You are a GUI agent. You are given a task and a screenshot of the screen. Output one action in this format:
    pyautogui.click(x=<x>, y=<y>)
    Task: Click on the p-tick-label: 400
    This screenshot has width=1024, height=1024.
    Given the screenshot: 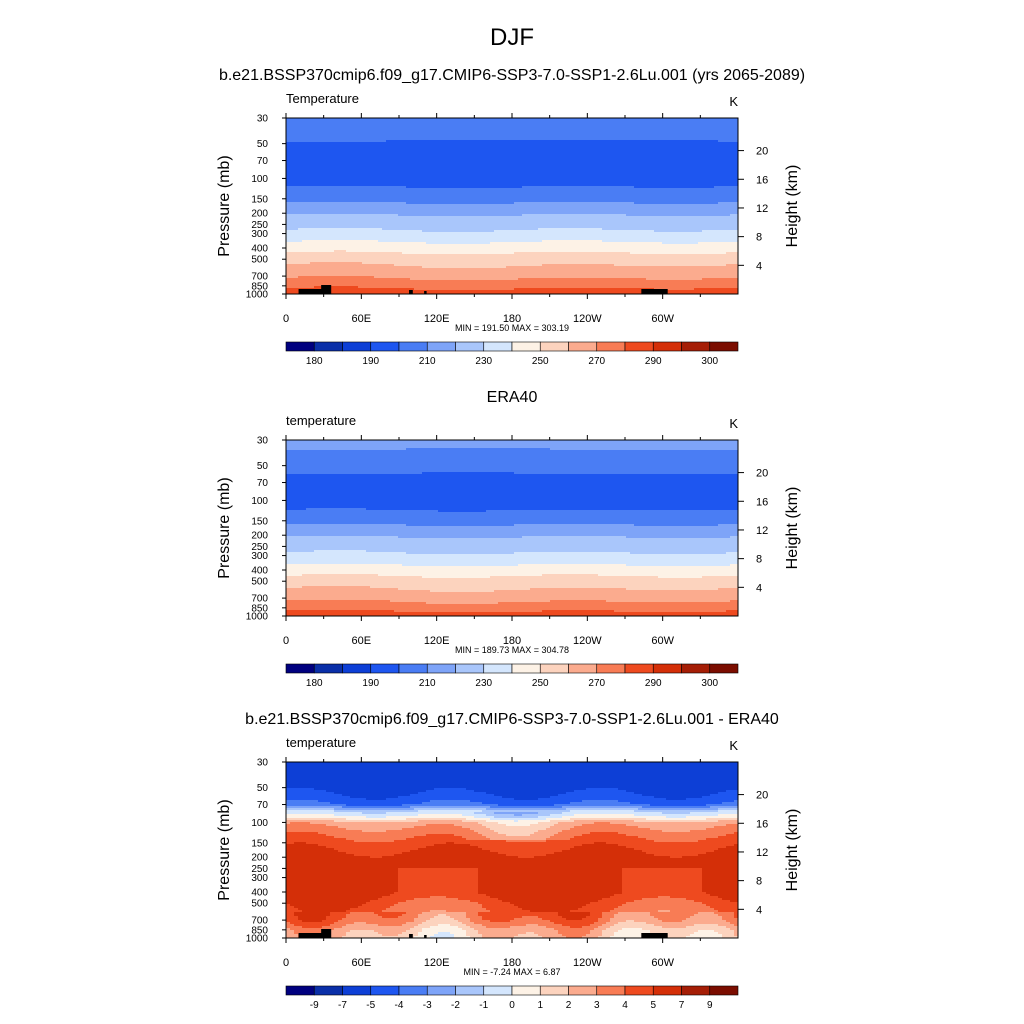 What is the action you would take?
    pyautogui.click(x=259, y=249)
    